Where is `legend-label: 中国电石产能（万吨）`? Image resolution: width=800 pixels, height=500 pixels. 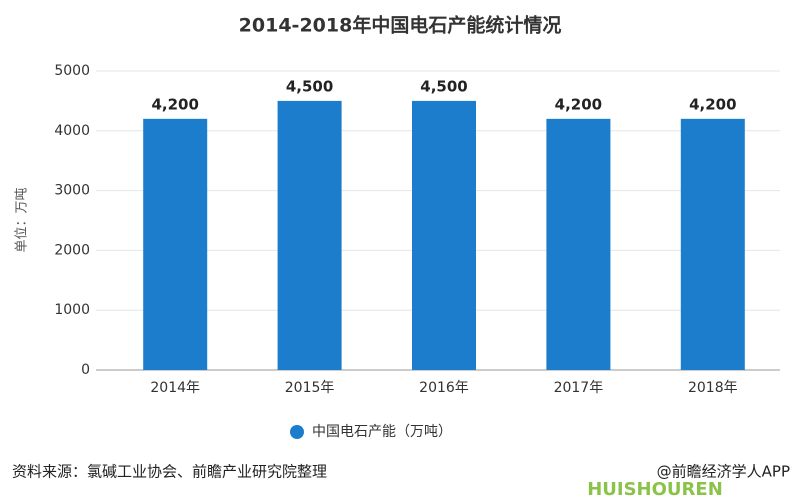 legend-label: 中国电石产能（万吨） is located at coordinates (382, 432).